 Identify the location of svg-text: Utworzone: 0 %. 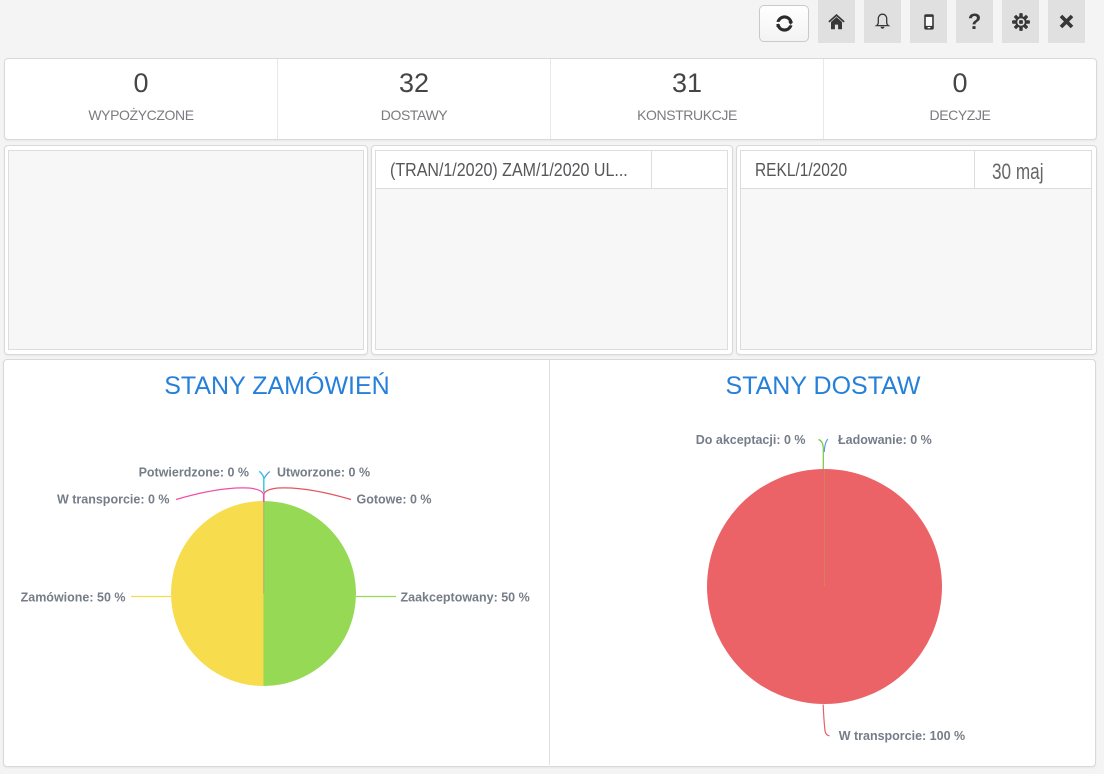
(323, 473).